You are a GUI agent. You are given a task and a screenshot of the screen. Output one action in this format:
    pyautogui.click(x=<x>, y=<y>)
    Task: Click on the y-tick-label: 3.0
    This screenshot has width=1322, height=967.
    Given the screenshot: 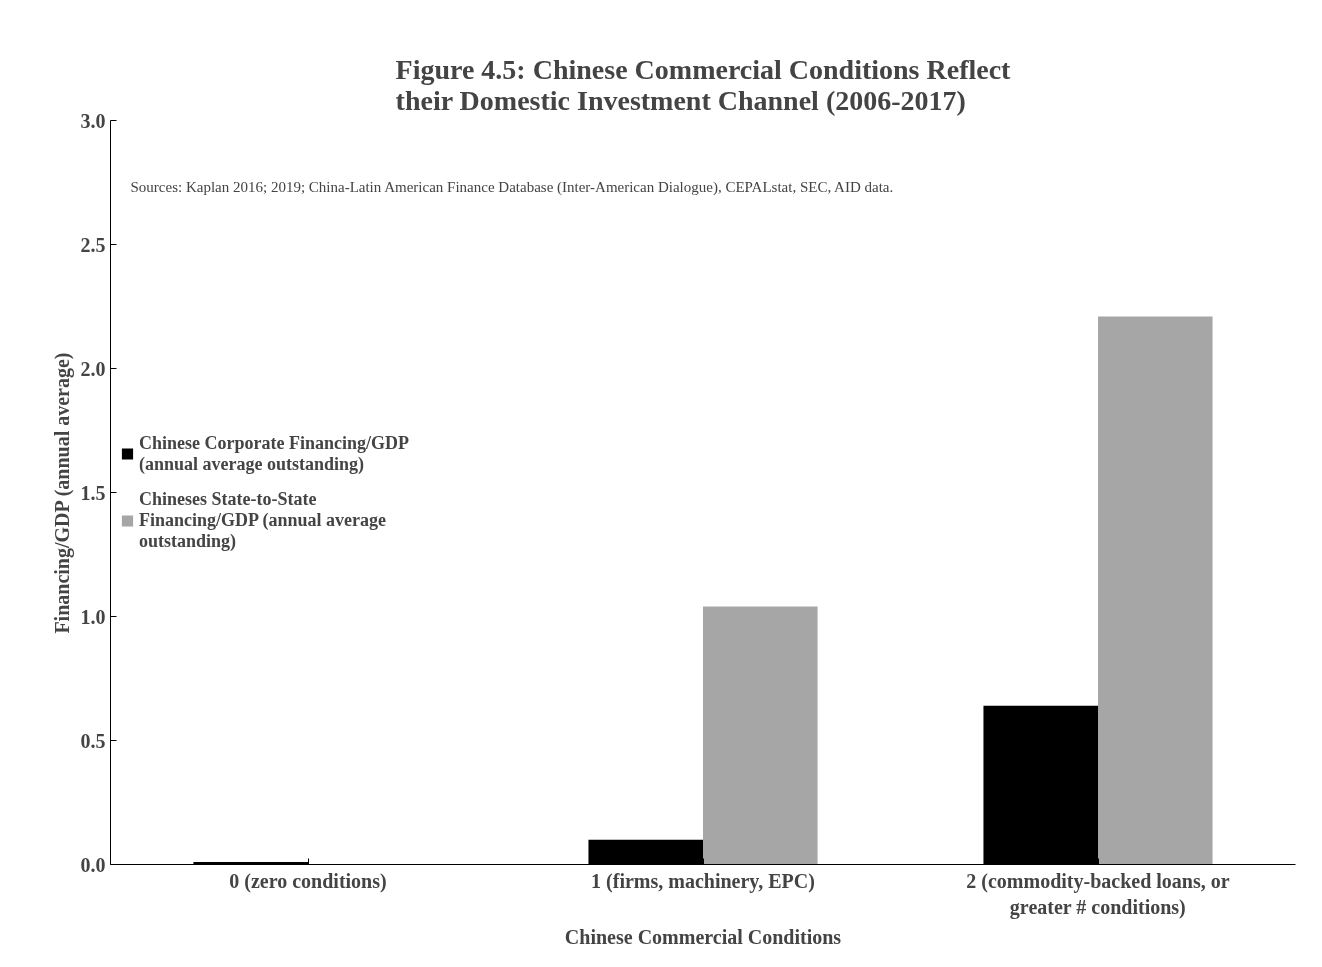 What is the action you would take?
    pyautogui.click(x=93, y=120)
    